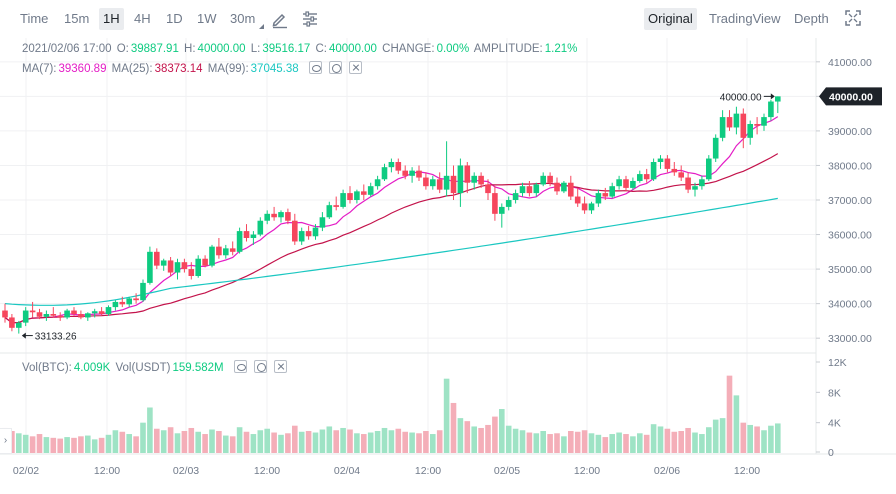 Image resolution: width=896 pixels, height=494 pixels. What do you see at coordinates (174, 18) in the screenshot?
I see `interval-1d: 1D` at bounding box center [174, 18].